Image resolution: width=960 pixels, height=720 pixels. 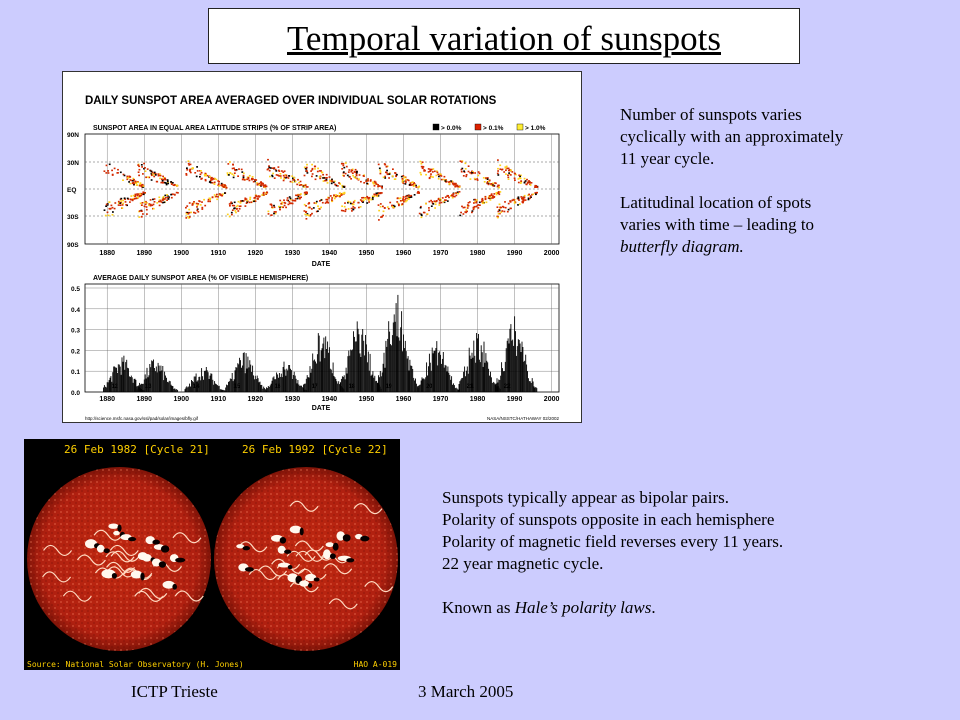 I want to click on contour-line, so click(x=189, y=596).